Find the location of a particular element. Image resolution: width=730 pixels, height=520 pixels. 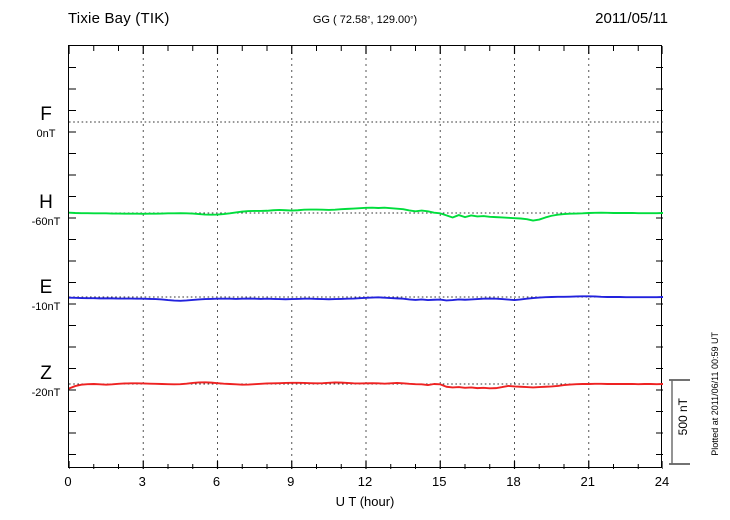

channel-value-f: 0nT is located at coordinates (46, 134).